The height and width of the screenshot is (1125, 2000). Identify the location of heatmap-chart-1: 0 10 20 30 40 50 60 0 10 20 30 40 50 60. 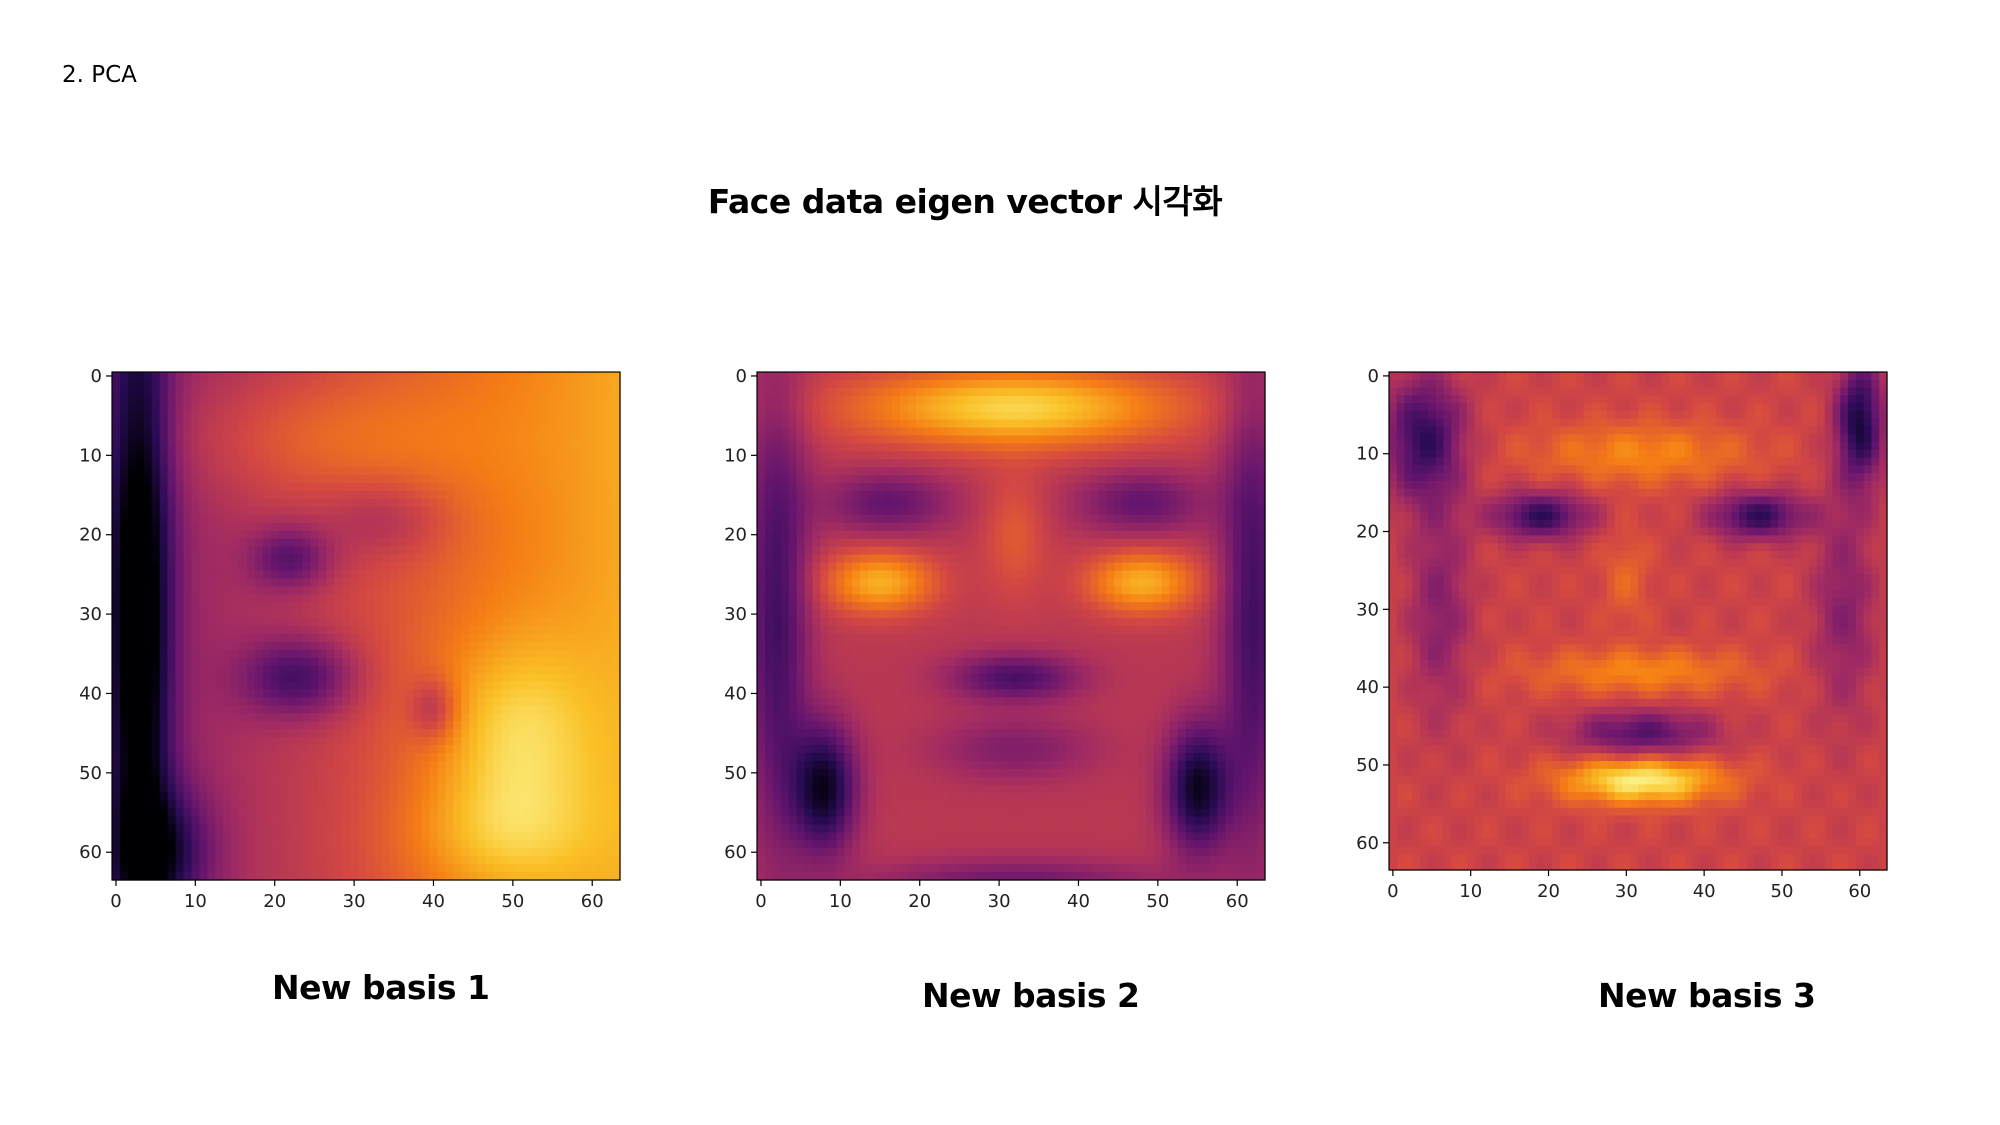
(350, 639).